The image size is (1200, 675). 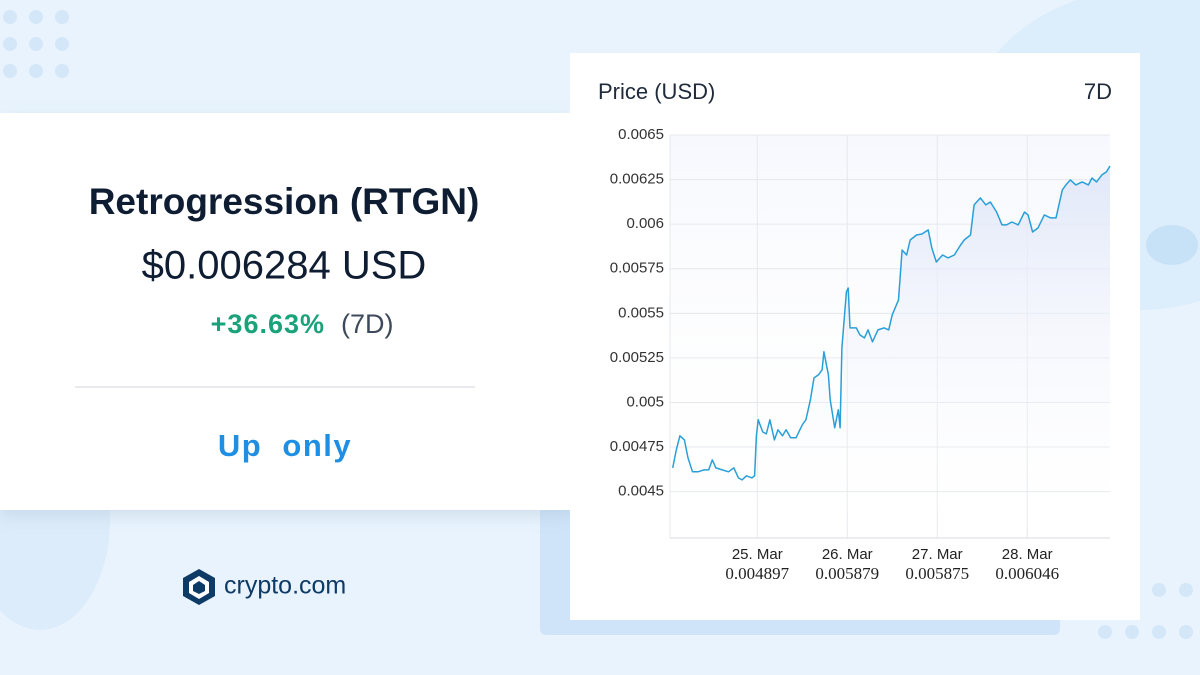 What do you see at coordinates (757, 554) in the screenshot?
I see `x-tick-label: 25. Mar` at bounding box center [757, 554].